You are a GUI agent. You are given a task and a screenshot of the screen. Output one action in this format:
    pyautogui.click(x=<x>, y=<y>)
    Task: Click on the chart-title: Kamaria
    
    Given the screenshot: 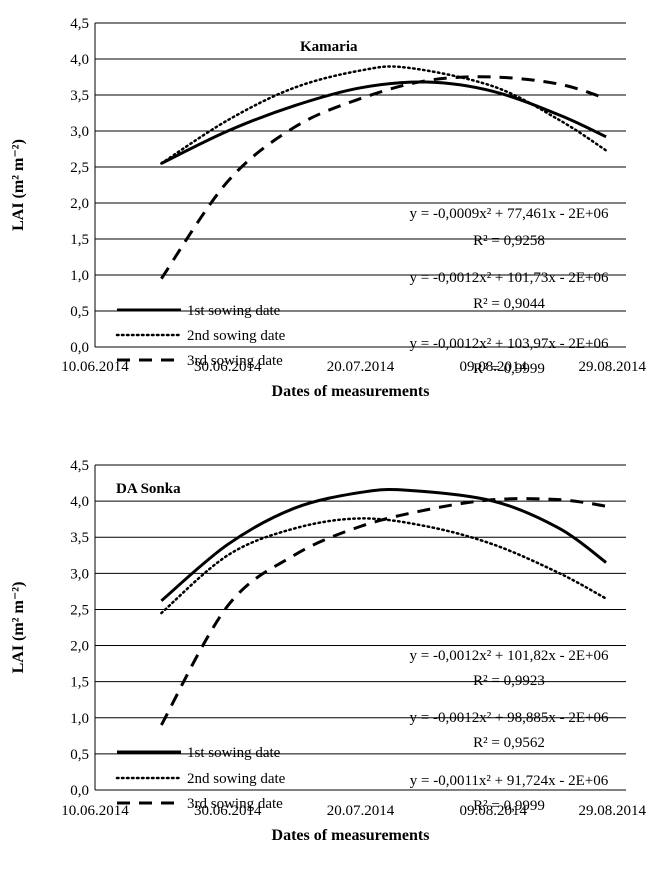 What is the action you would take?
    pyautogui.click(x=329, y=47)
    